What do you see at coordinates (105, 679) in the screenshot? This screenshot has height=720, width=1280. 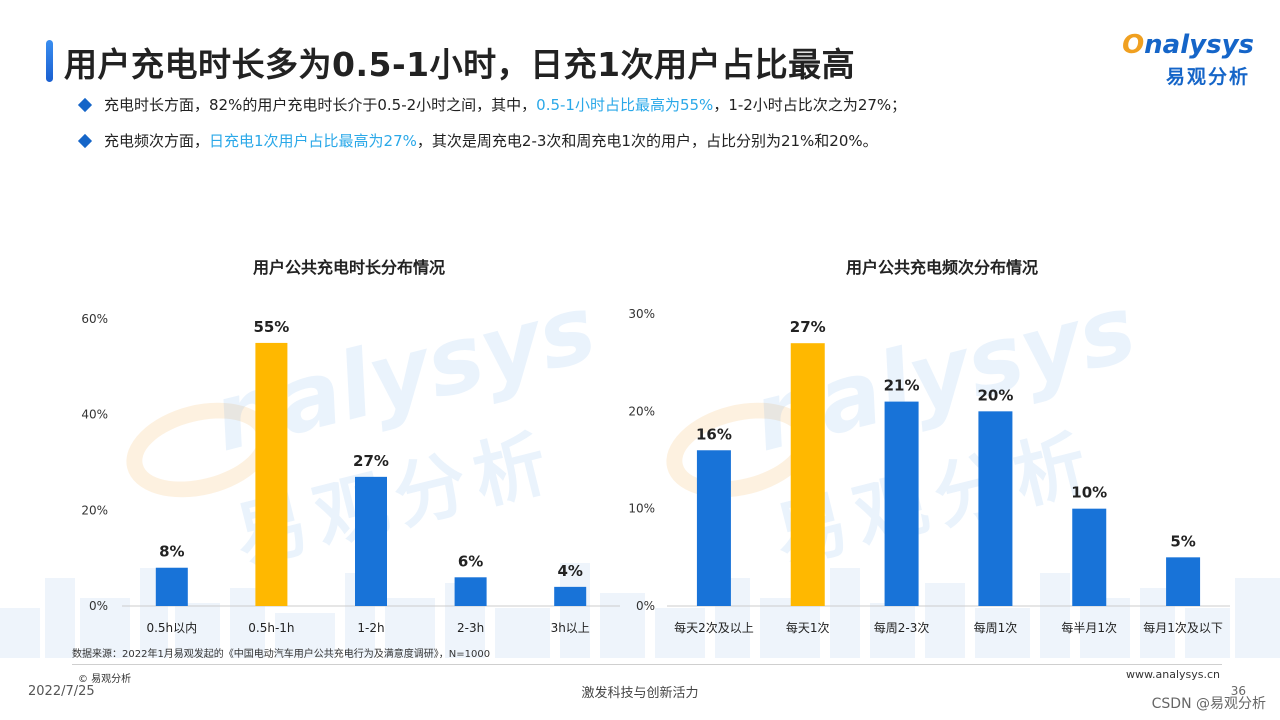 I see `copyright-text: © 易观分析` at bounding box center [105, 679].